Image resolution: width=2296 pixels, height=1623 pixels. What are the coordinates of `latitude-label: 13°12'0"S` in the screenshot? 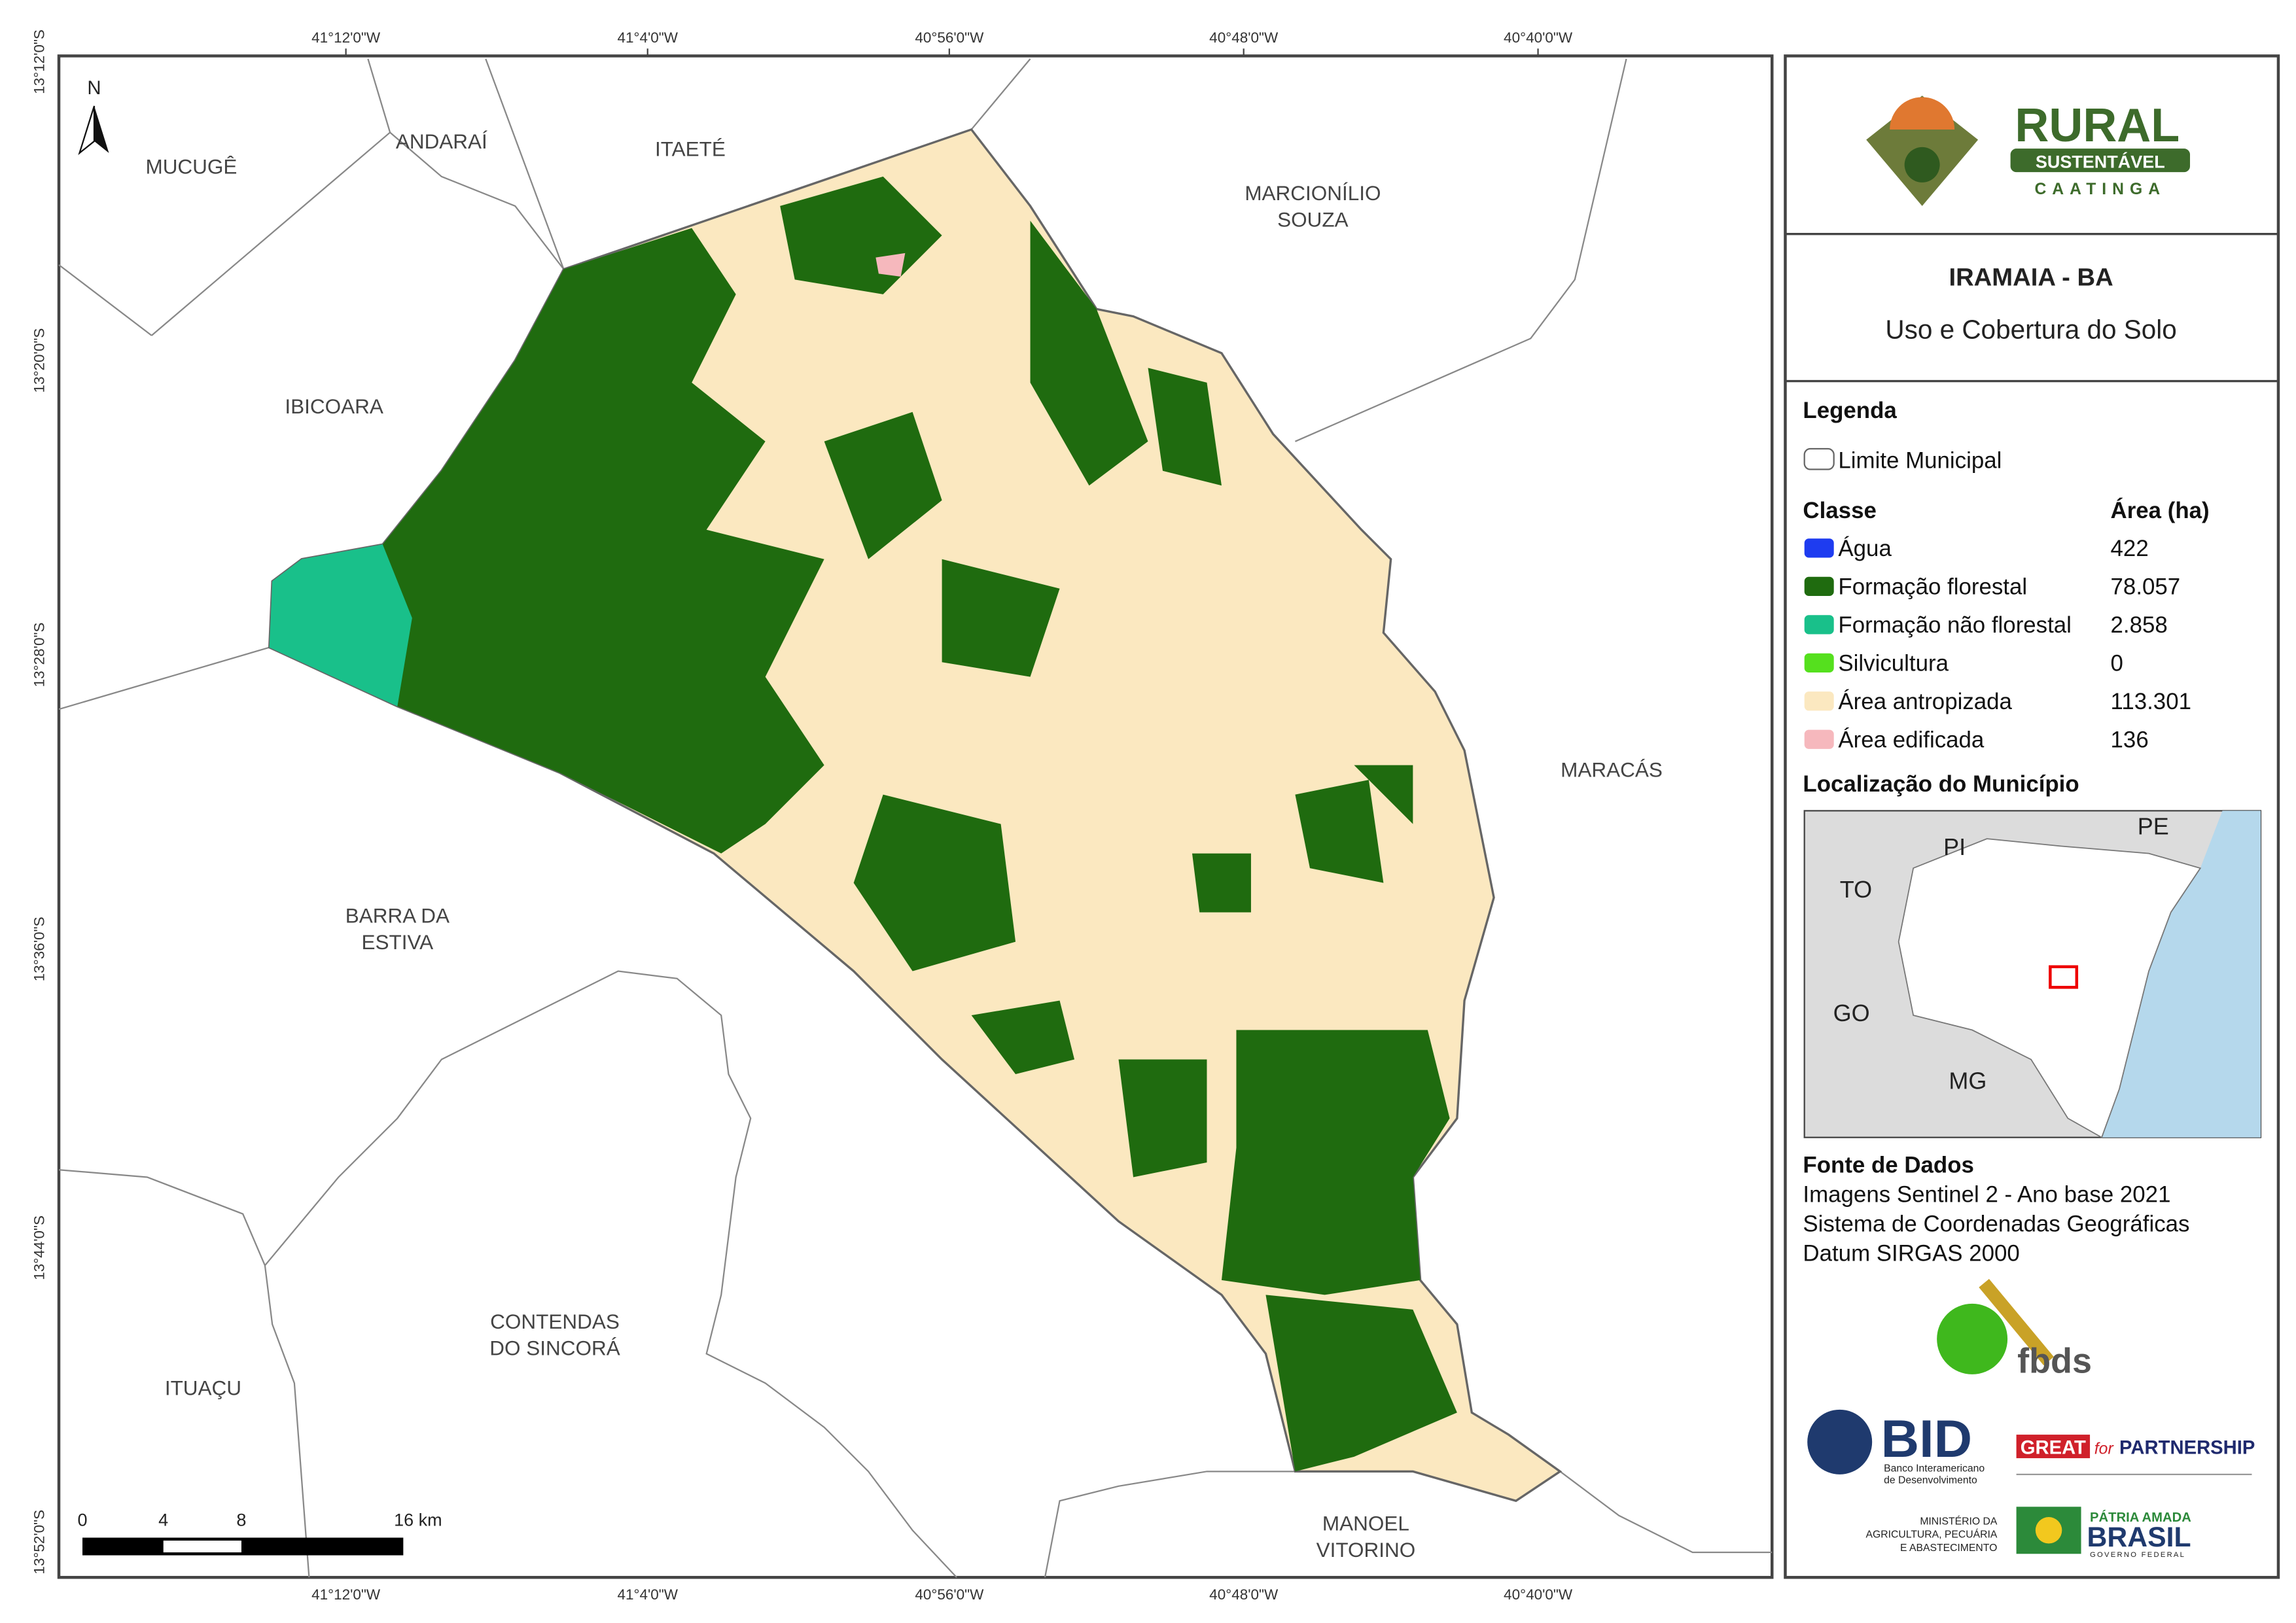 It's located at (39, 62).